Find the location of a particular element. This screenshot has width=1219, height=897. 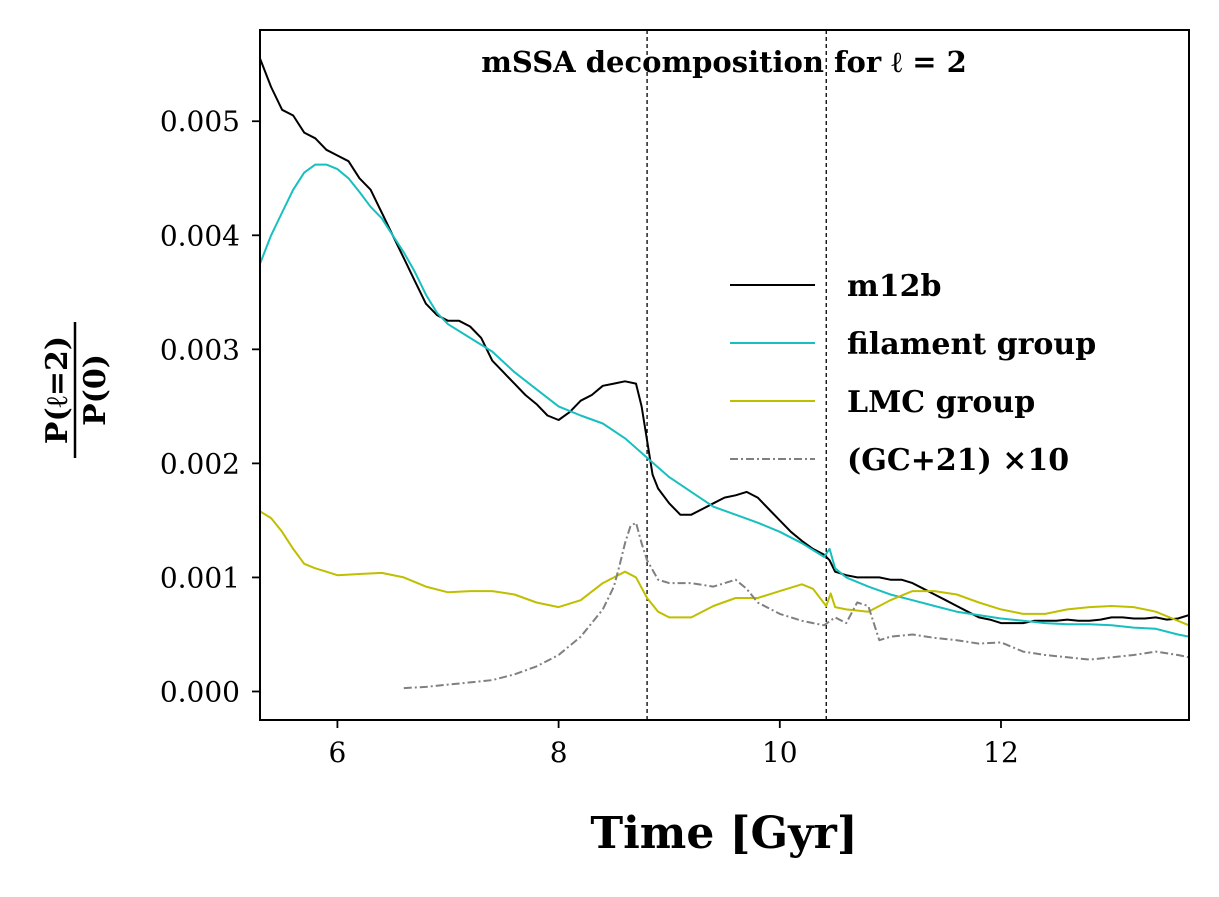

y-axis-label: P(ℓ=2) P(0) is located at coordinates (76, 390).